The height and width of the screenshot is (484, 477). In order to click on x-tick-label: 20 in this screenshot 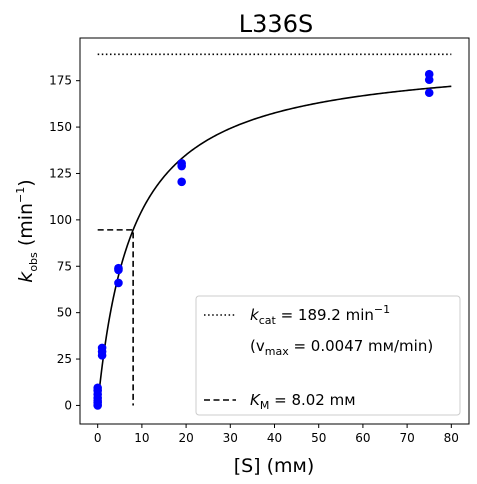, I will do `click(185, 438)`.